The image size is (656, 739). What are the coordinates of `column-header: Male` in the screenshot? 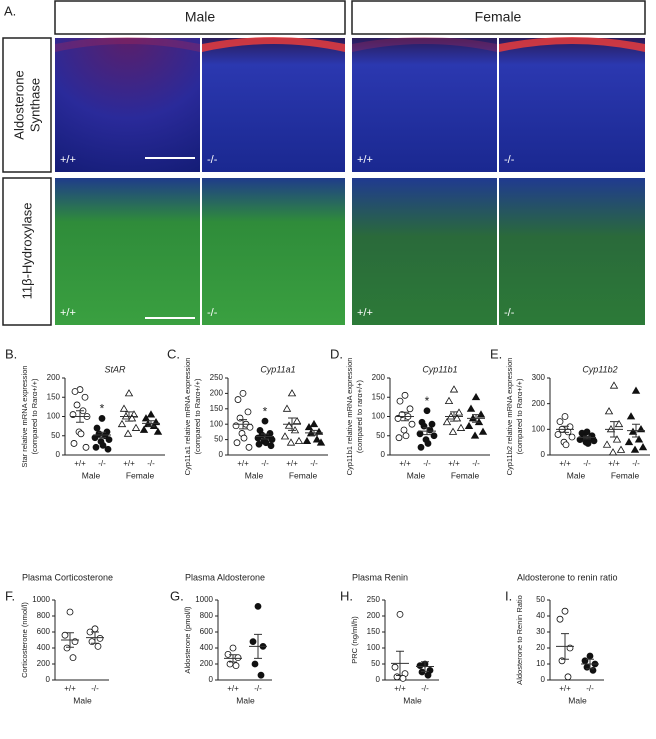 It's located at (200, 17).